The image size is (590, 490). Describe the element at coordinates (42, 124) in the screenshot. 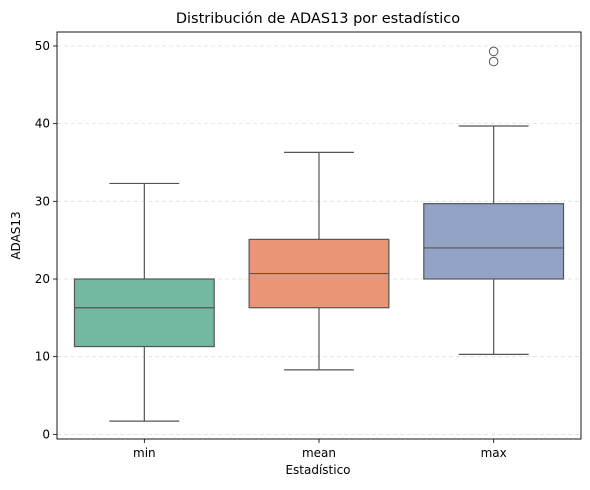

I see `y-tick-label: 40` at that location.